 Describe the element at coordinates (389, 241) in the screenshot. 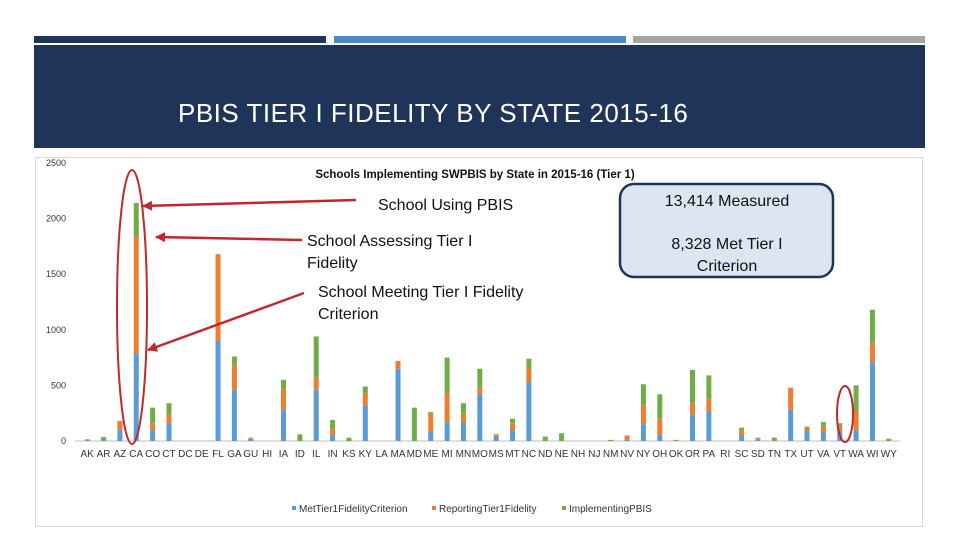

I see `annotation-assessing-line1: School Assessing Tier I` at that location.